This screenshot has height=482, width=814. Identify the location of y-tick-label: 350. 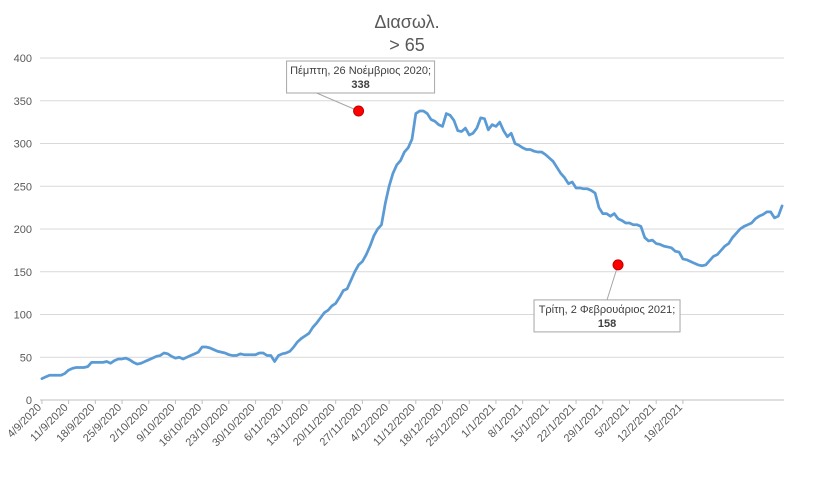
(23, 102).